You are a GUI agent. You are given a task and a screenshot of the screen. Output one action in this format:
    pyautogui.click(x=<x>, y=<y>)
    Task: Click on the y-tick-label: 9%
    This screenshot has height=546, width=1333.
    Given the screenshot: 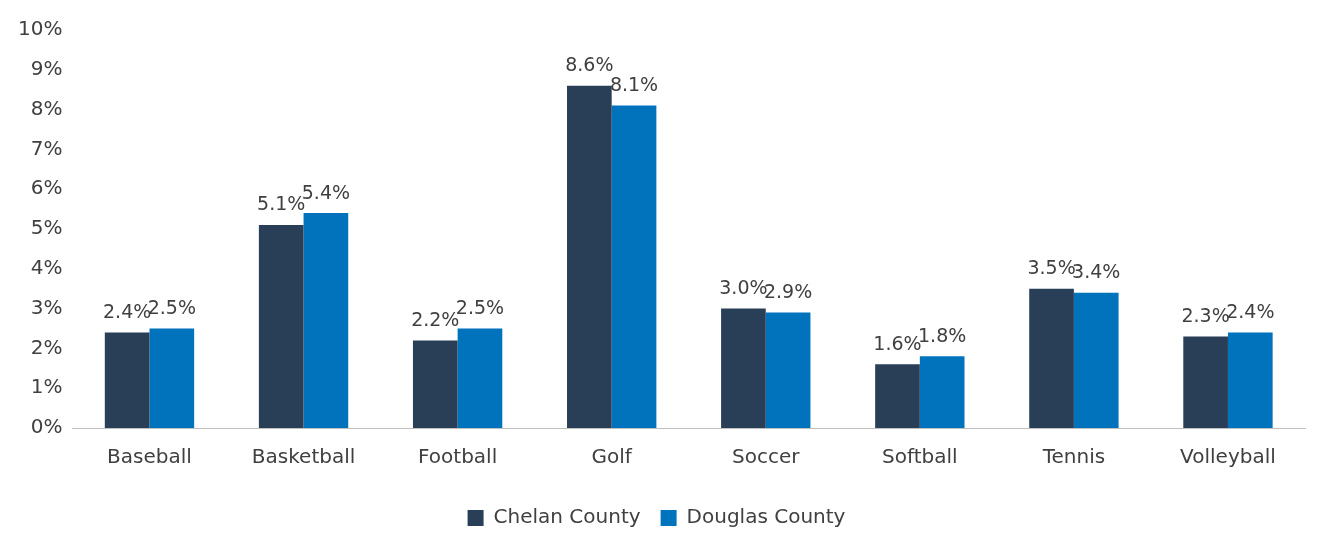 What is the action you would take?
    pyautogui.click(x=46, y=68)
    